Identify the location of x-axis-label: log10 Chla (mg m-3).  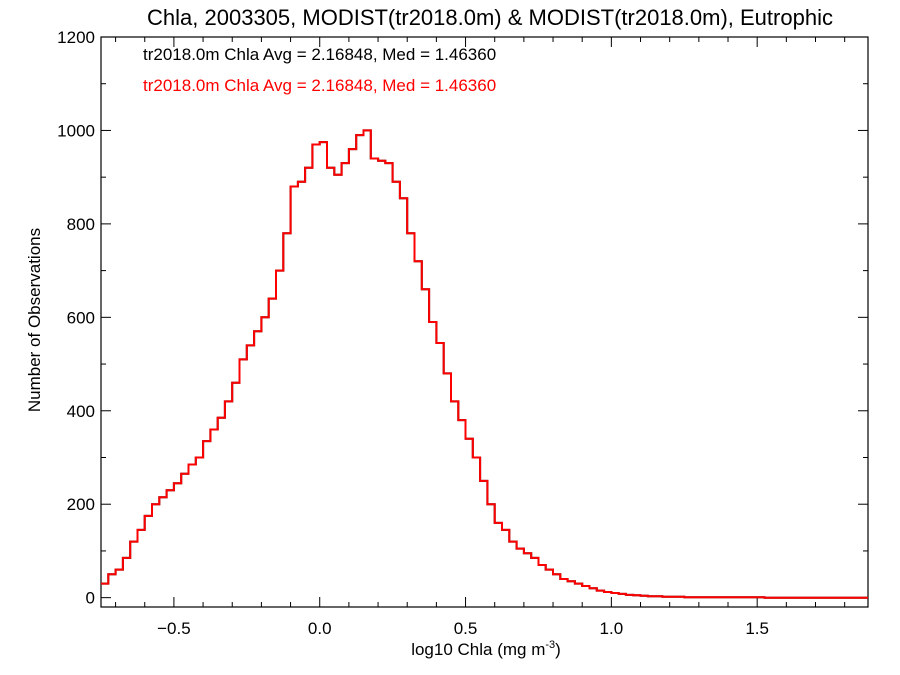
(486, 649).